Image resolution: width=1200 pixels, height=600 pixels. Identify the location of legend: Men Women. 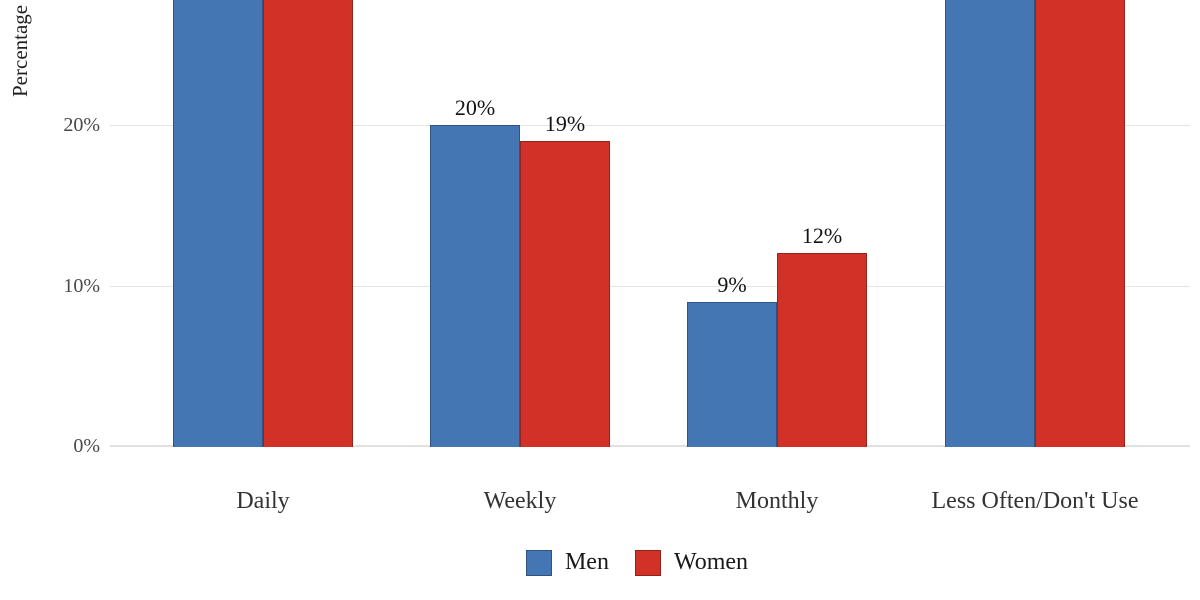
(637, 562).